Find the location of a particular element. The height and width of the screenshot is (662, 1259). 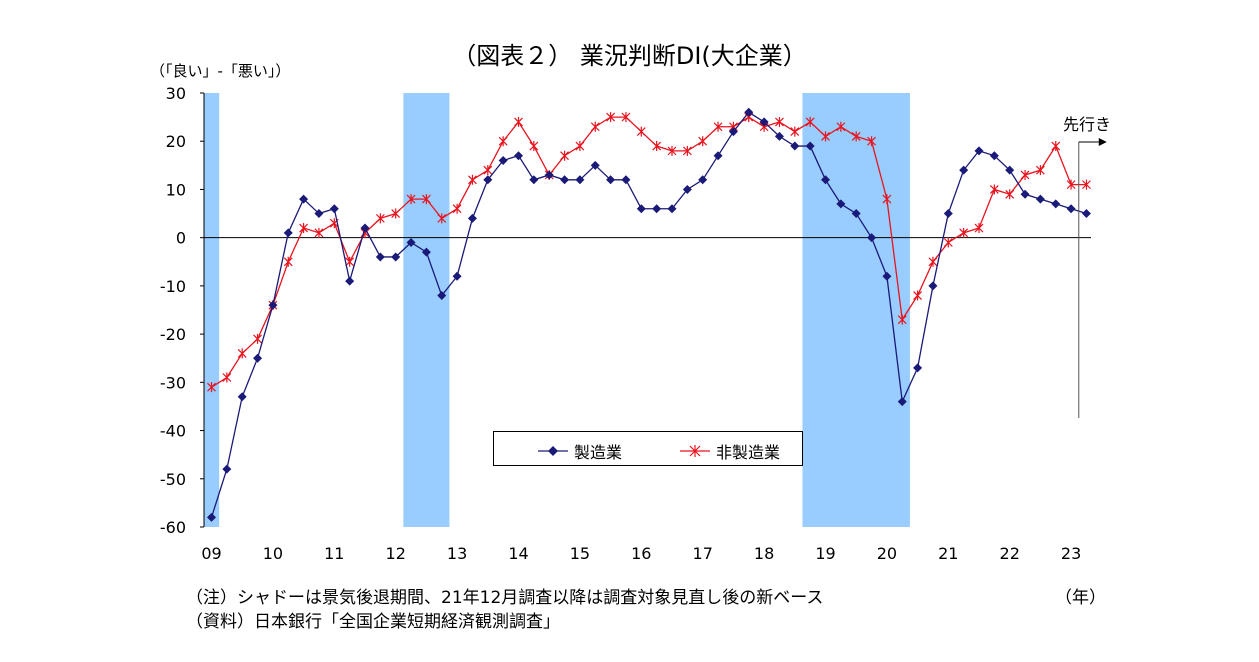

x-tick-label: 18 is located at coordinates (764, 553).